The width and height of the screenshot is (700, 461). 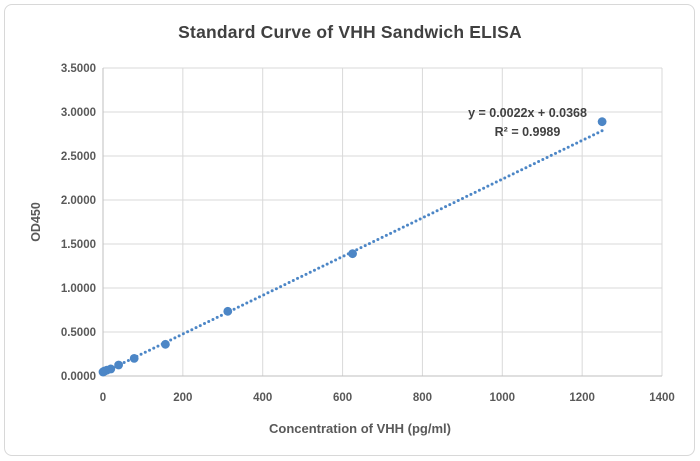 What do you see at coordinates (78, 377) in the screenshot?
I see `y-tick-label: 0.0000` at bounding box center [78, 377].